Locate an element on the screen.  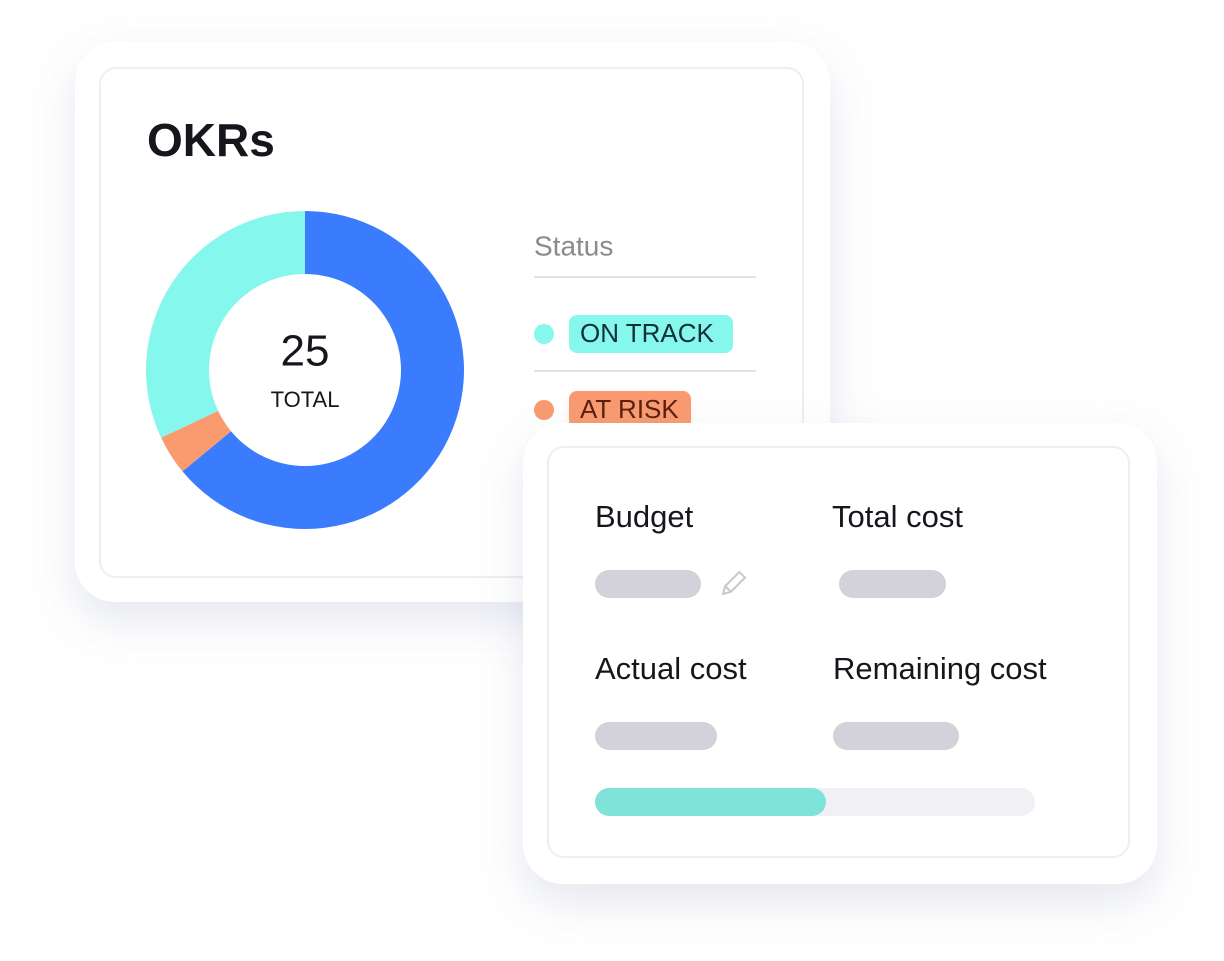
edit-icon is located at coordinates (733, 583).